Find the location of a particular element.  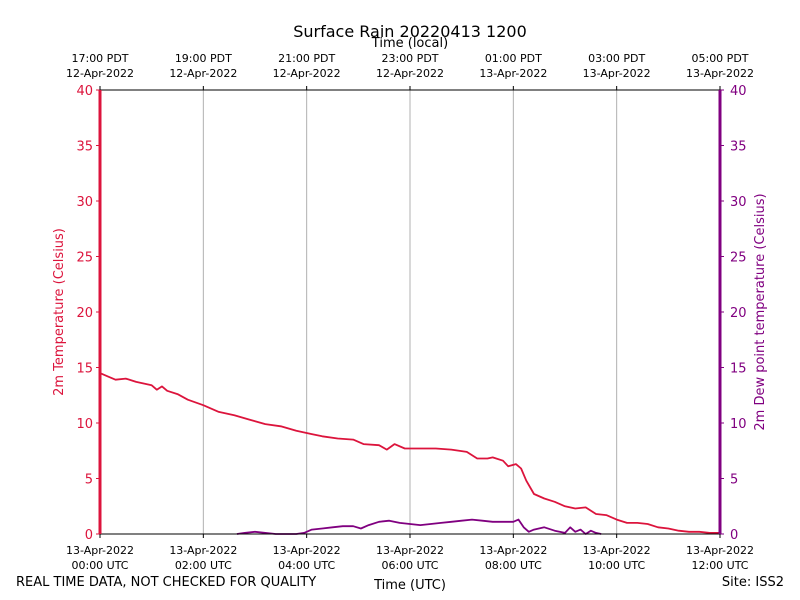

right-tick-label-0: 0 is located at coordinates (734, 535).